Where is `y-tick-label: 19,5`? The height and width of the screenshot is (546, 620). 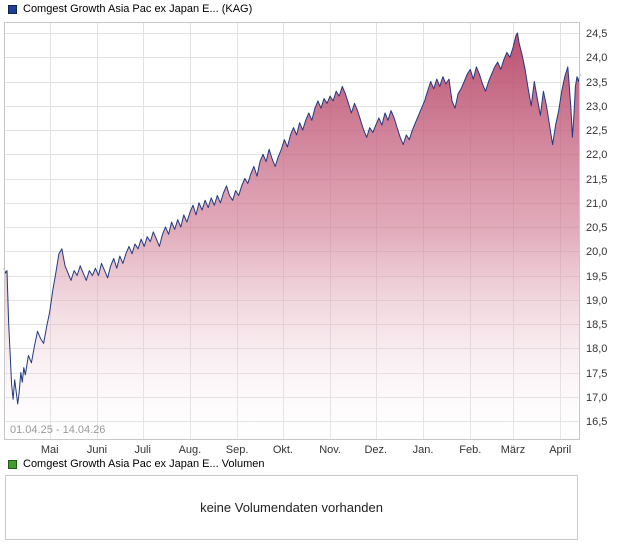 y-tick-label: 19,5 is located at coordinates (596, 277).